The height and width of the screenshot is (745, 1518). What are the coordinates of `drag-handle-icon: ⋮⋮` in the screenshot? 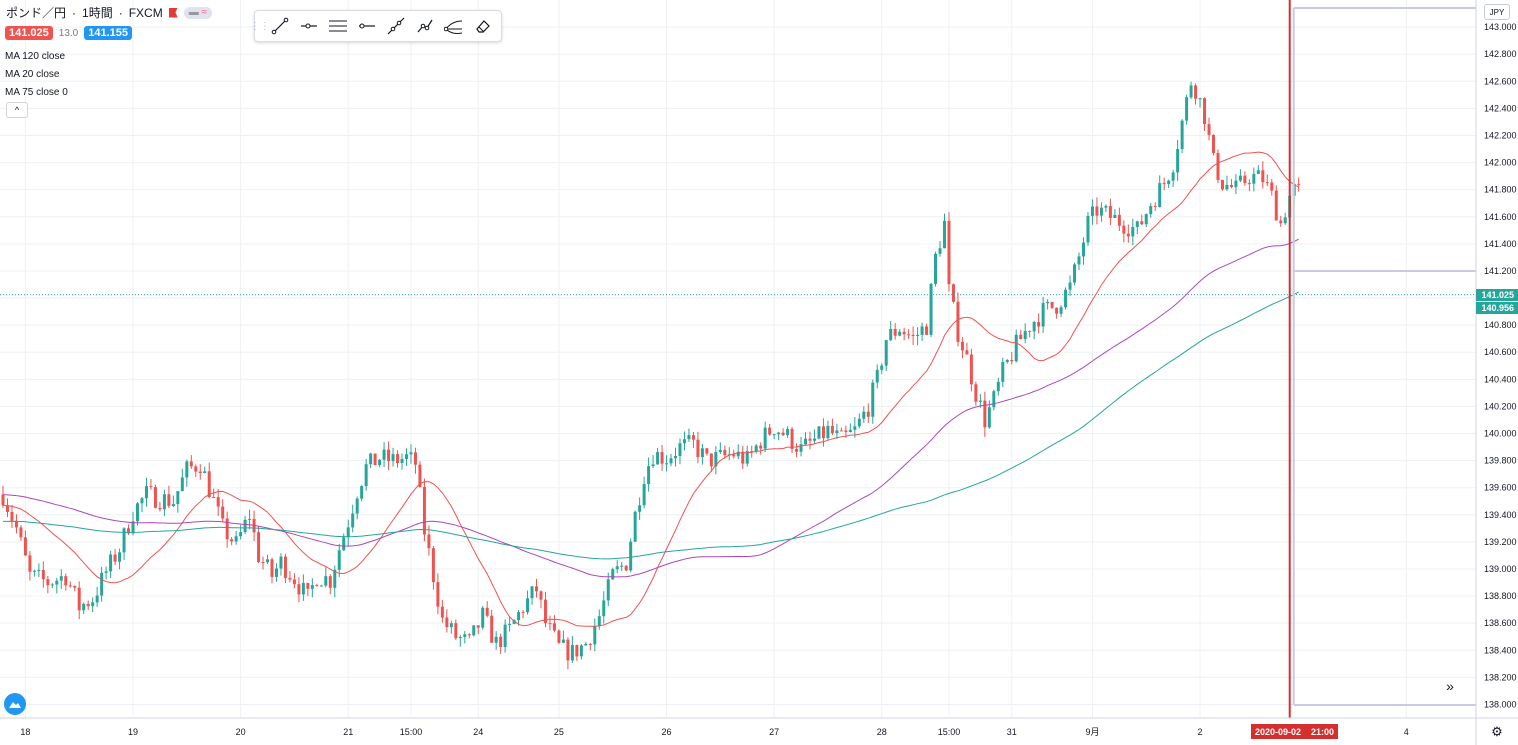 It's located at (260, 26).